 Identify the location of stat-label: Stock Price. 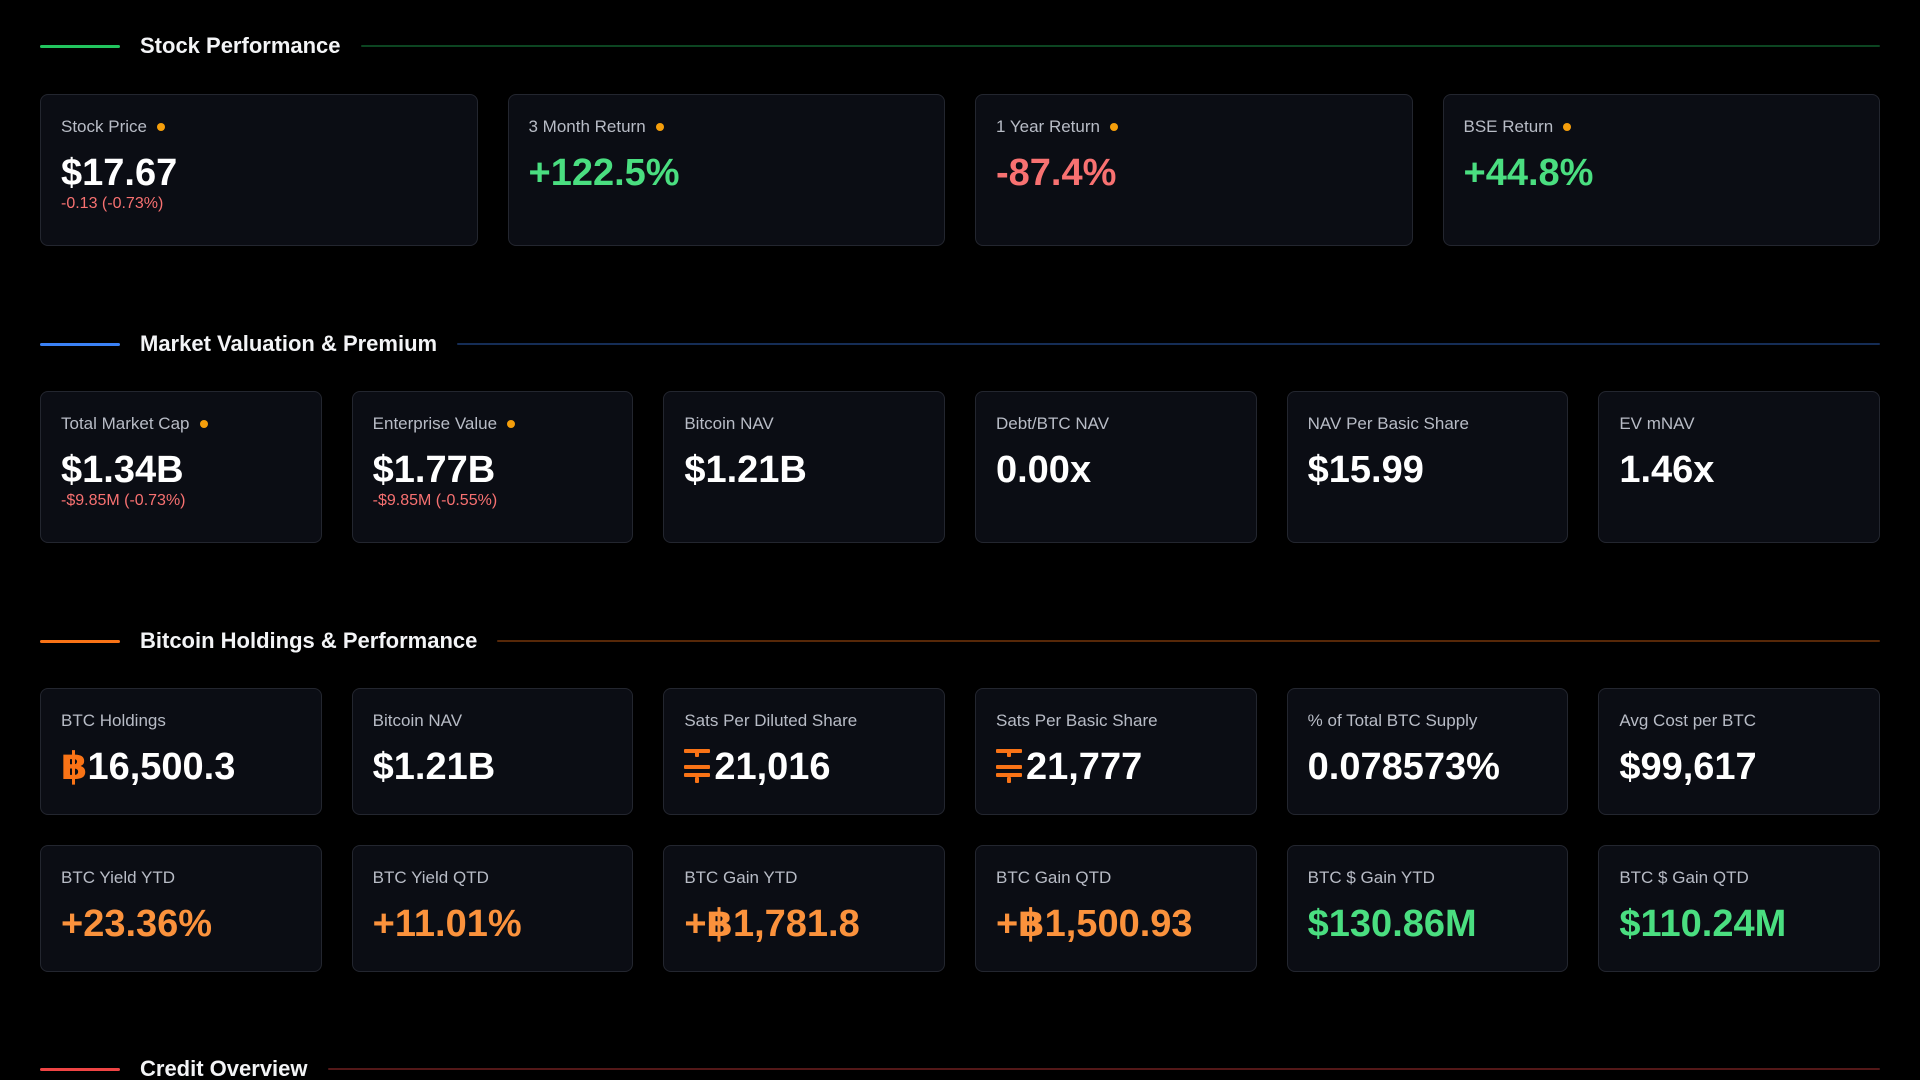
(104, 126).